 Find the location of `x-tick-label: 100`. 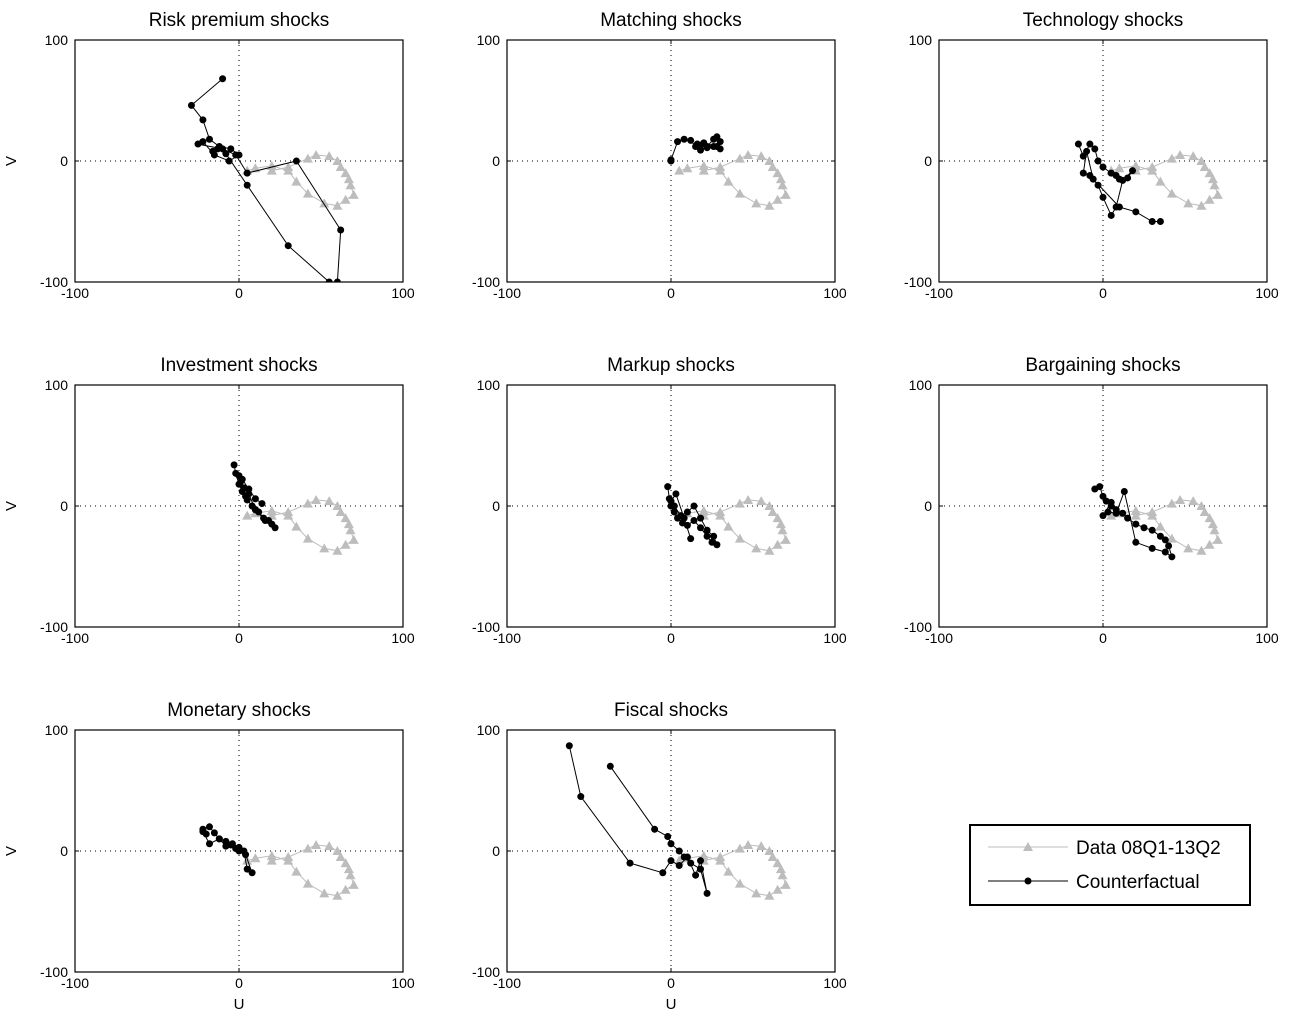

x-tick-label: 100 is located at coordinates (1267, 638).